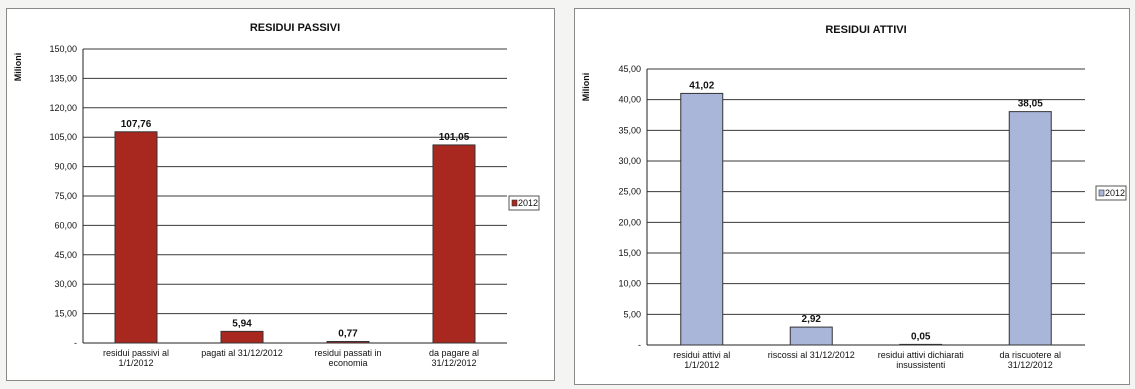 This screenshot has height=389, width=1135. What do you see at coordinates (865, 30) in the screenshot?
I see `chart-title: RESIDUI ATTIVI` at bounding box center [865, 30].